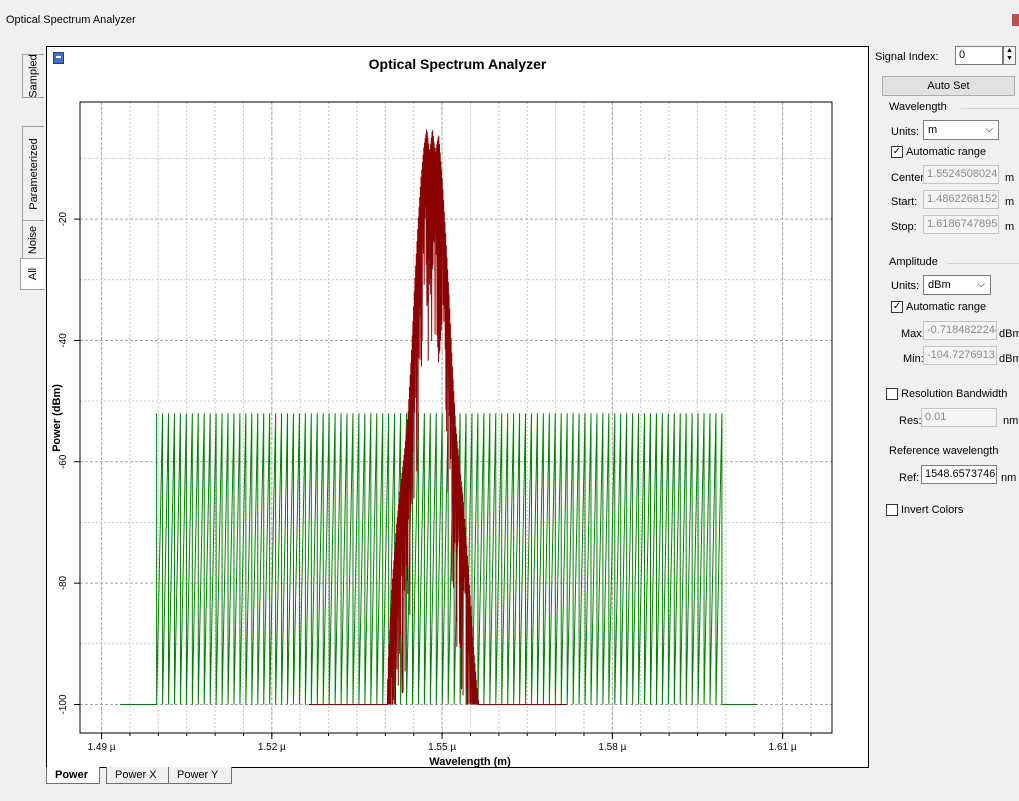 The image size is (1019, 801). What do you see at coordinates (892, 394) in the screenshot?
I see `resolution-bandwidth-checkbox` at bounding box center [892, 394].